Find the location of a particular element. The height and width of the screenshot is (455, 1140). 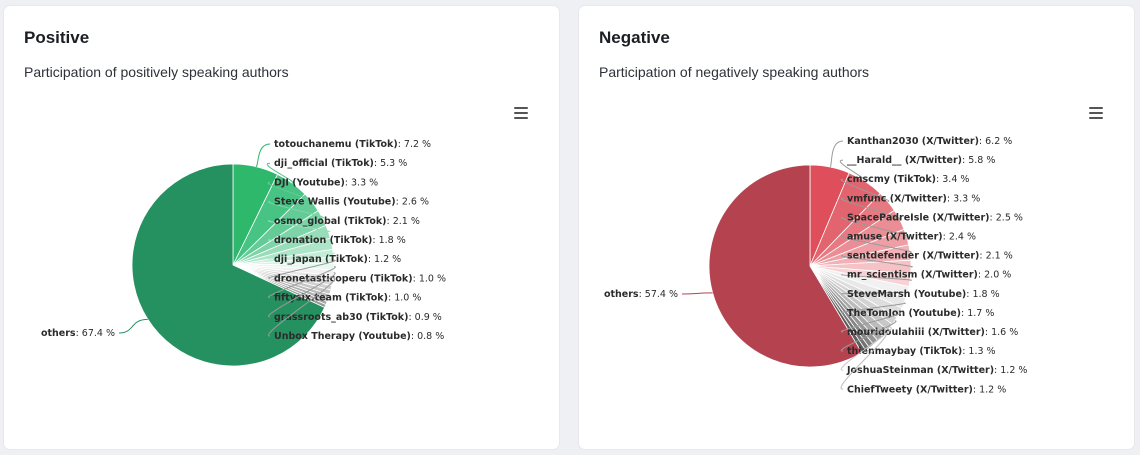

card-title: Negative is located at coordinates (634, 37).